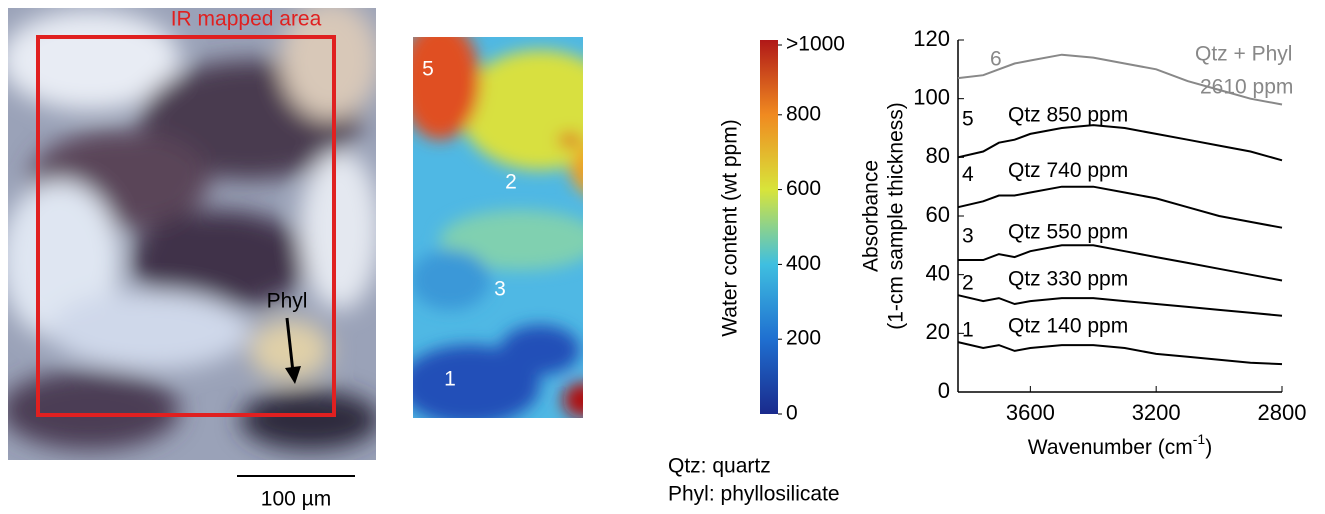 This screenshot has height=514, width=1325. What do you see at coordinates (769, 227) in the screenshot?
I see `colorbar-scale` at bounding box center [769, 227].